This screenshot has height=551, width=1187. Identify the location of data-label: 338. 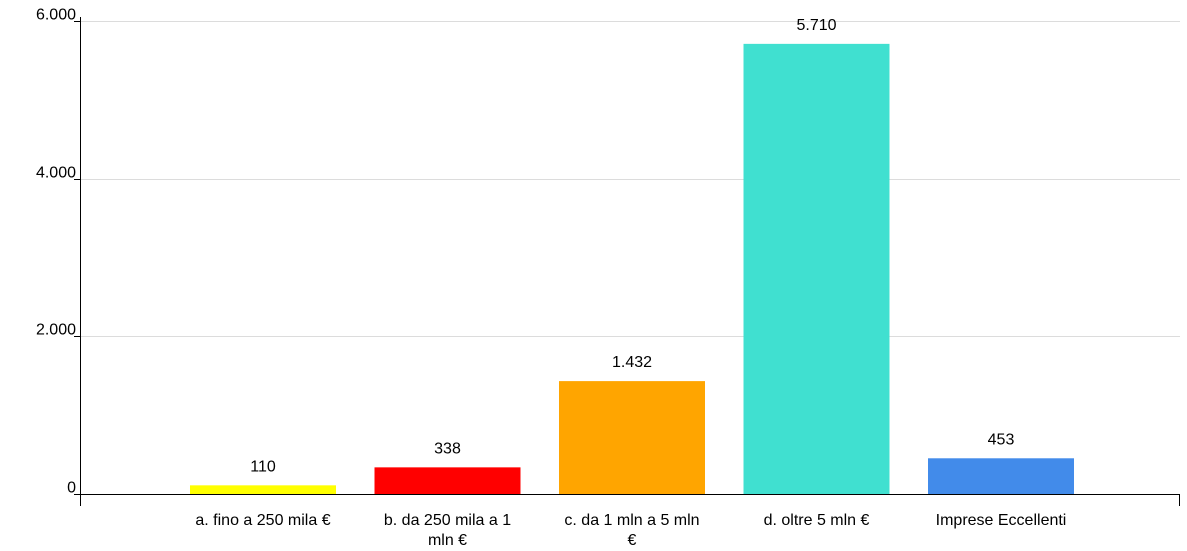
(447, 448).